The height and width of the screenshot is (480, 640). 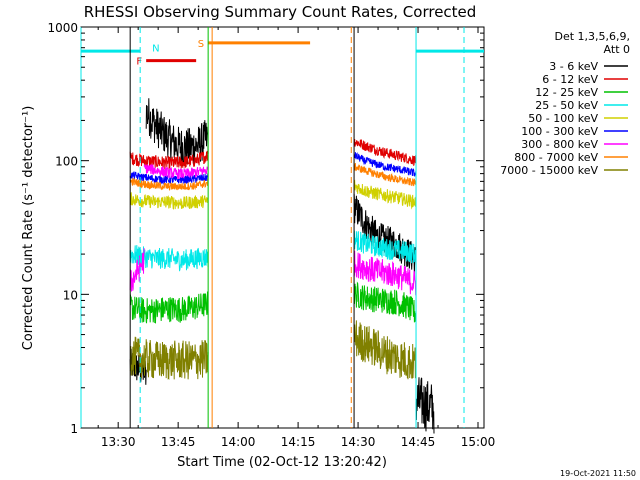 I want to click on legend-entry-12-25-kev: 12 - 25 keV, so click(x=566, y=92).